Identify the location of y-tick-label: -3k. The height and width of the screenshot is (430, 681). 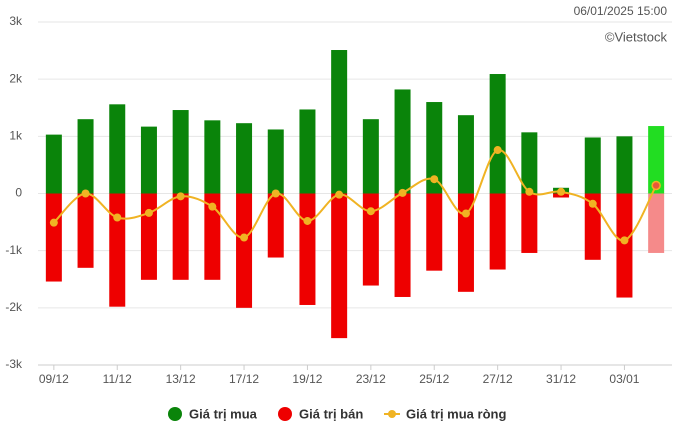
(14, 364).